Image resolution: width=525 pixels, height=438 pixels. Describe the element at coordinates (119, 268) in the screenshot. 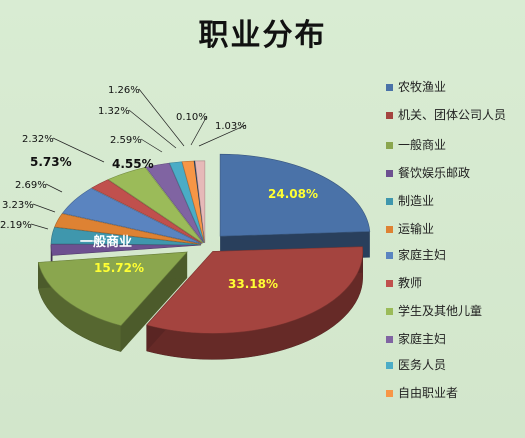

I see `data-label-2: 15.72%` at that location.